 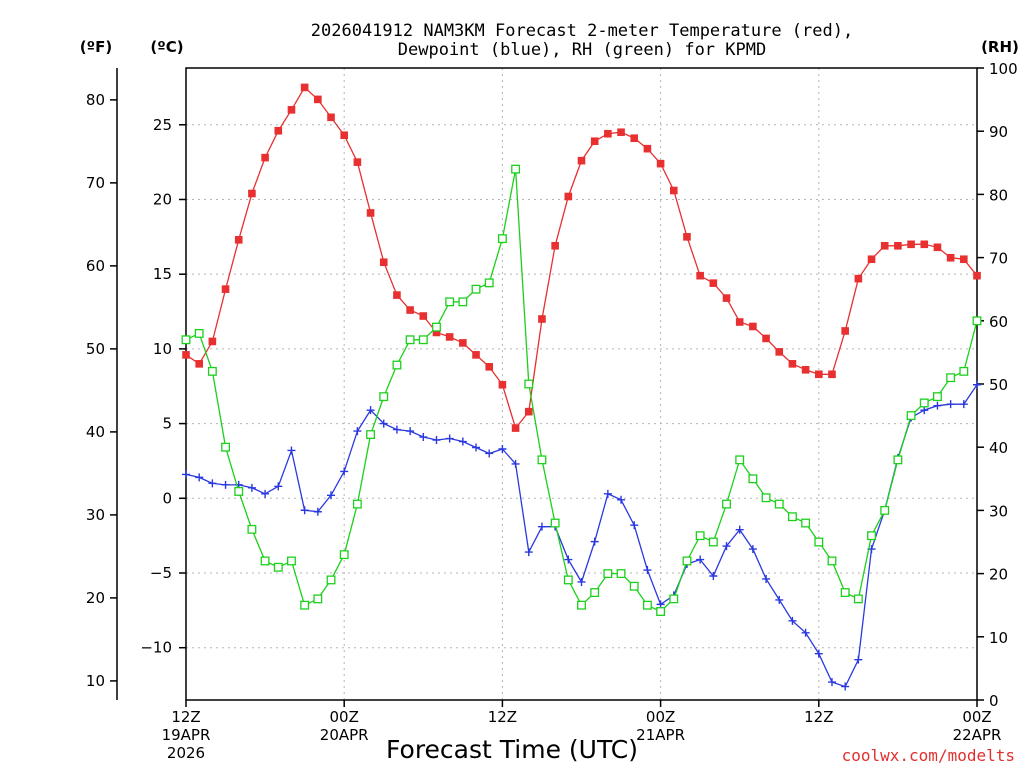 I want to click on fahrenheit-tick-label: 20, so click(x=95, y=598).